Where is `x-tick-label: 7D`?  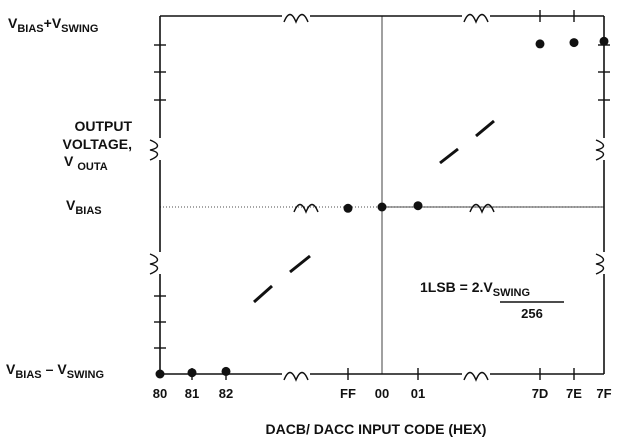 x-tick-label: 7D is located at coordinates (540, 393).